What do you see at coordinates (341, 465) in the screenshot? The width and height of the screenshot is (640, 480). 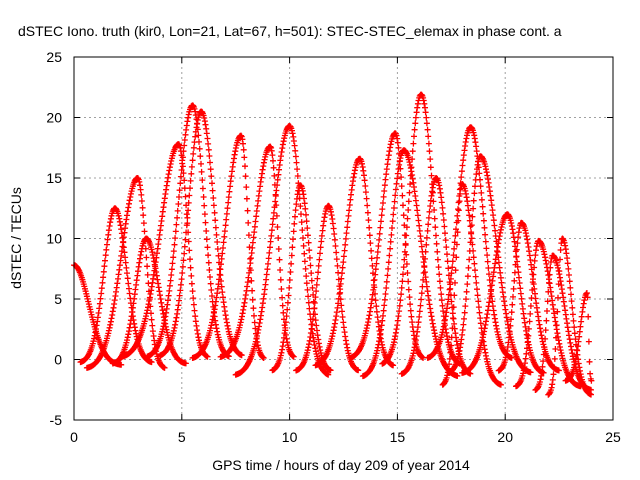 I see `x-axis-label: GPS time / hours of day 209 of year 2014` at bounding box center [341, 465].